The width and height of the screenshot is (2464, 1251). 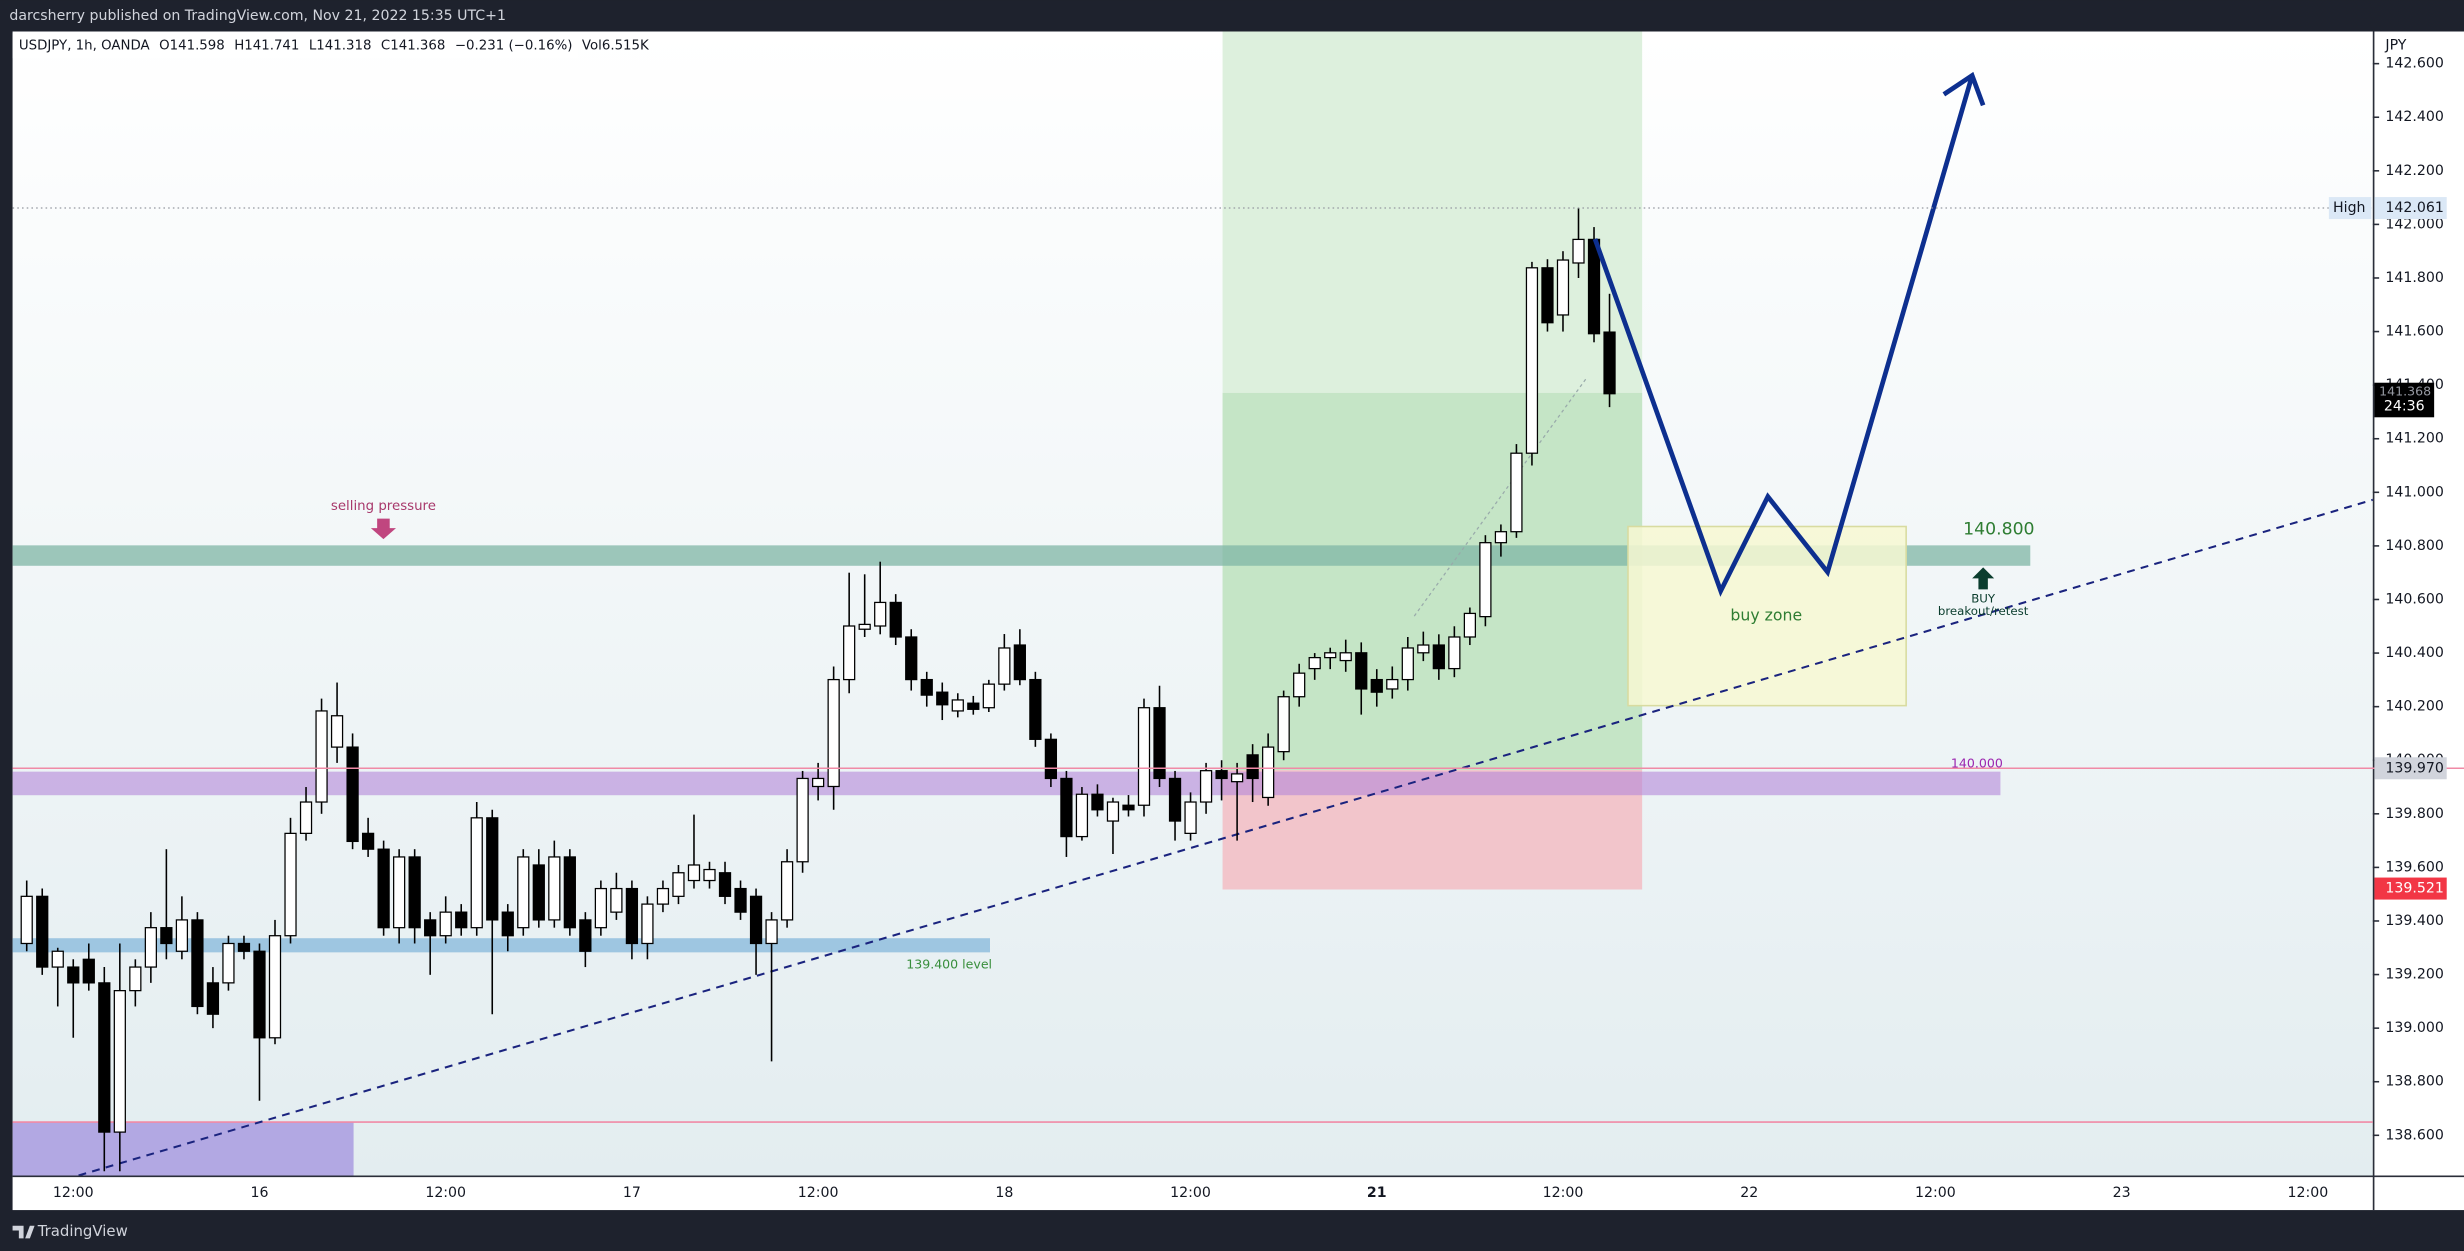 What do you see at coordinates (2414, 653) in the screenshot?
I see `y-tick-label: 140.400` at bounding box center [2414, 653].